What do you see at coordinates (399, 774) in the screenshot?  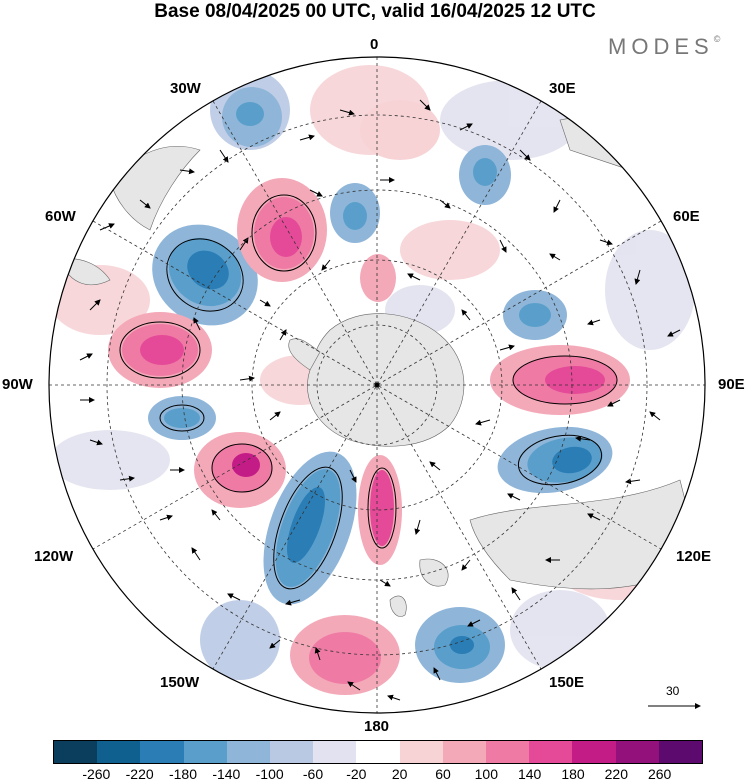 I see `colorbar-tick-label: 20` at bounding box center [399, 774].